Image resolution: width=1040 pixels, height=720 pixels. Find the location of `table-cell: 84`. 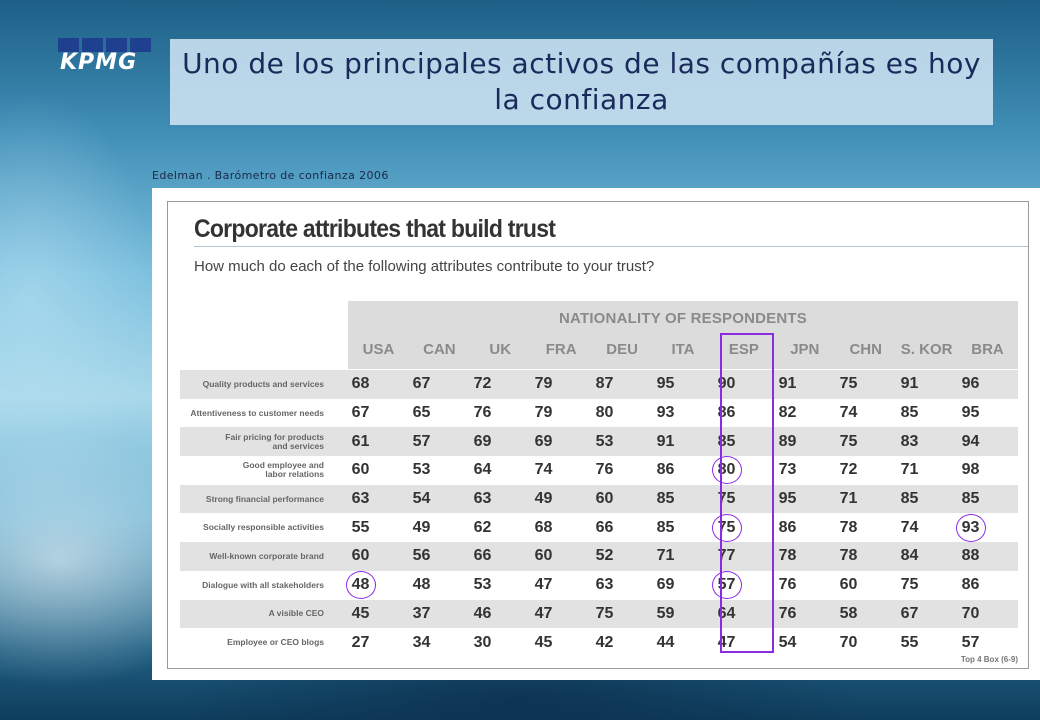

table-cell: 84 is located at coordinates (909, 556).